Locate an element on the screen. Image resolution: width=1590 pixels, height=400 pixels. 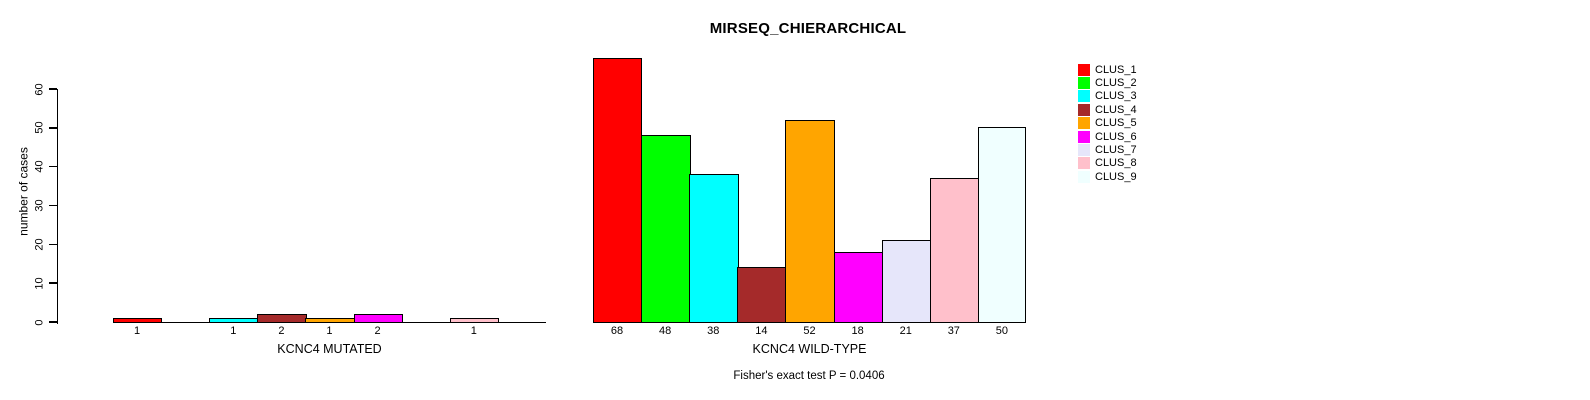
legend-label: CLUS_2 is located at coordinates (1116, 83).